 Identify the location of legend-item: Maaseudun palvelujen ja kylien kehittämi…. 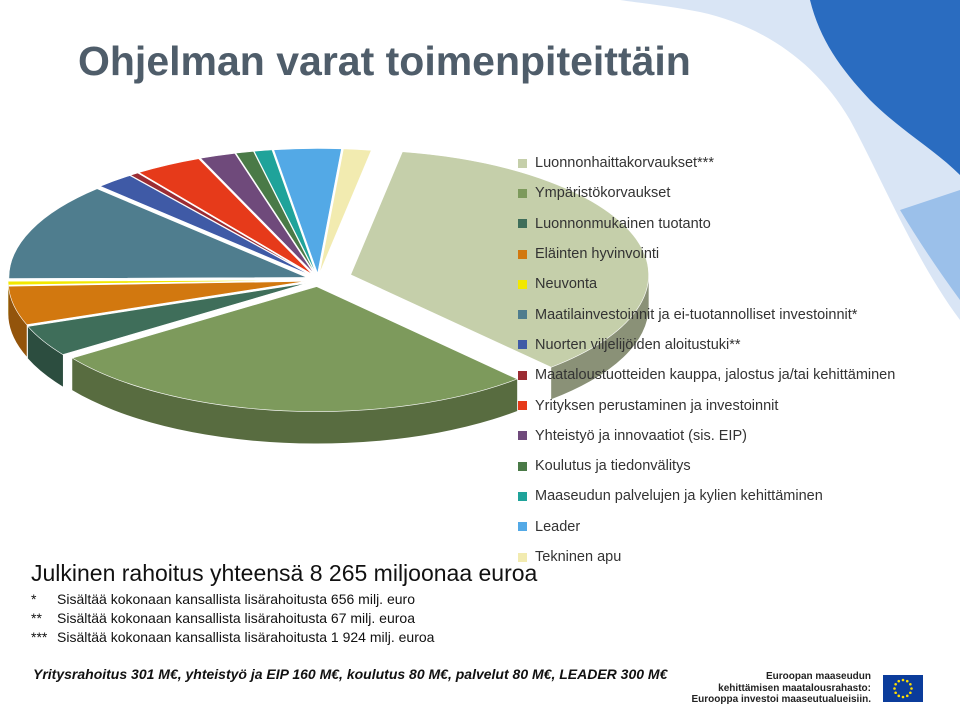
(706, 496).